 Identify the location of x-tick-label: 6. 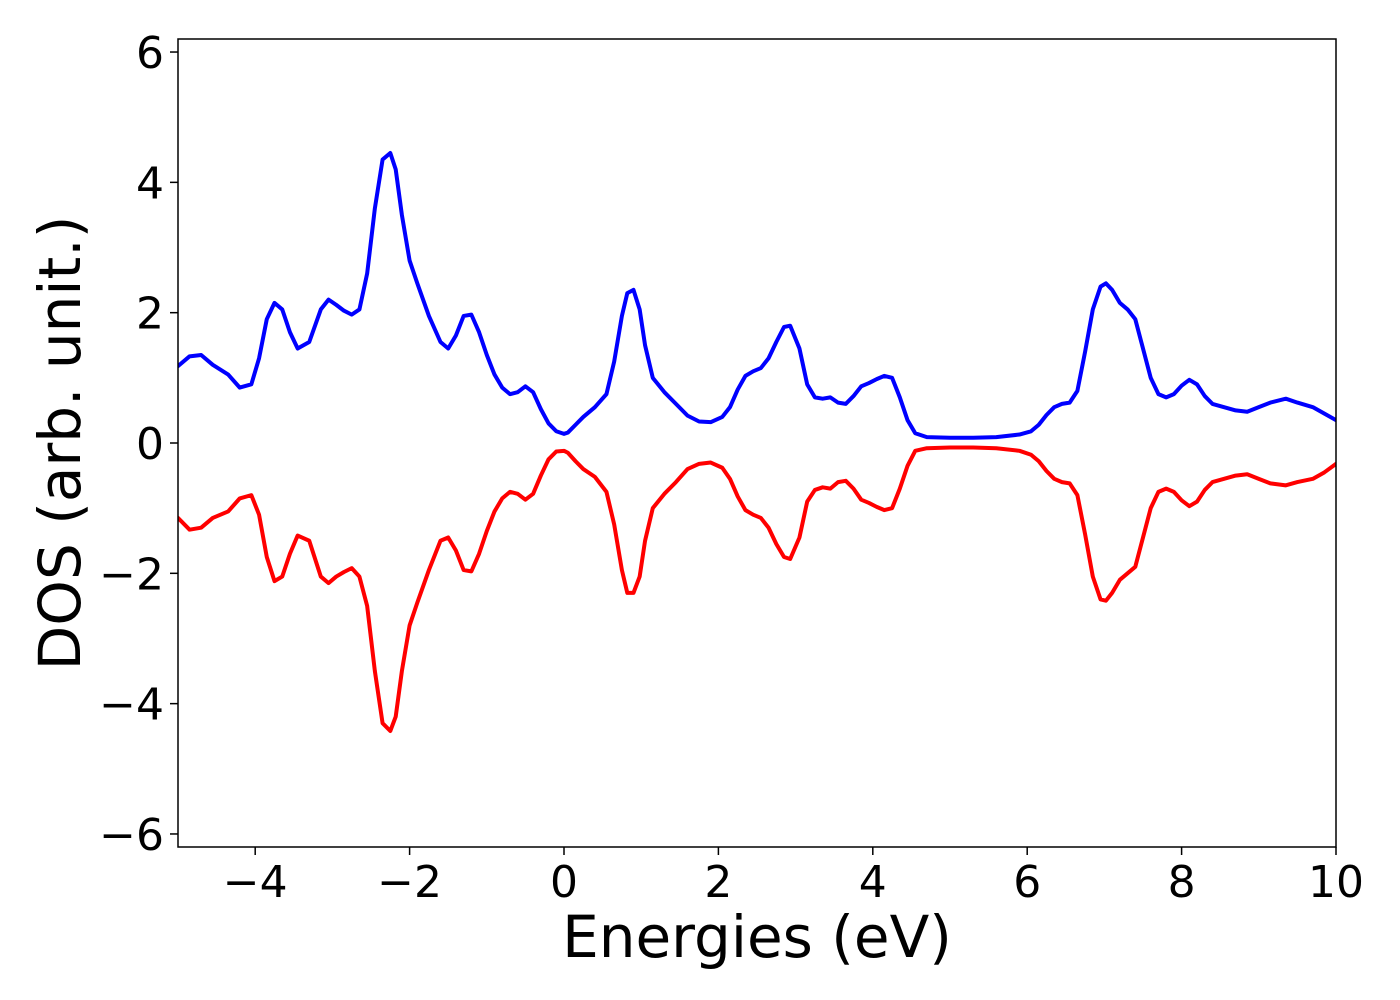
(1027, 882).